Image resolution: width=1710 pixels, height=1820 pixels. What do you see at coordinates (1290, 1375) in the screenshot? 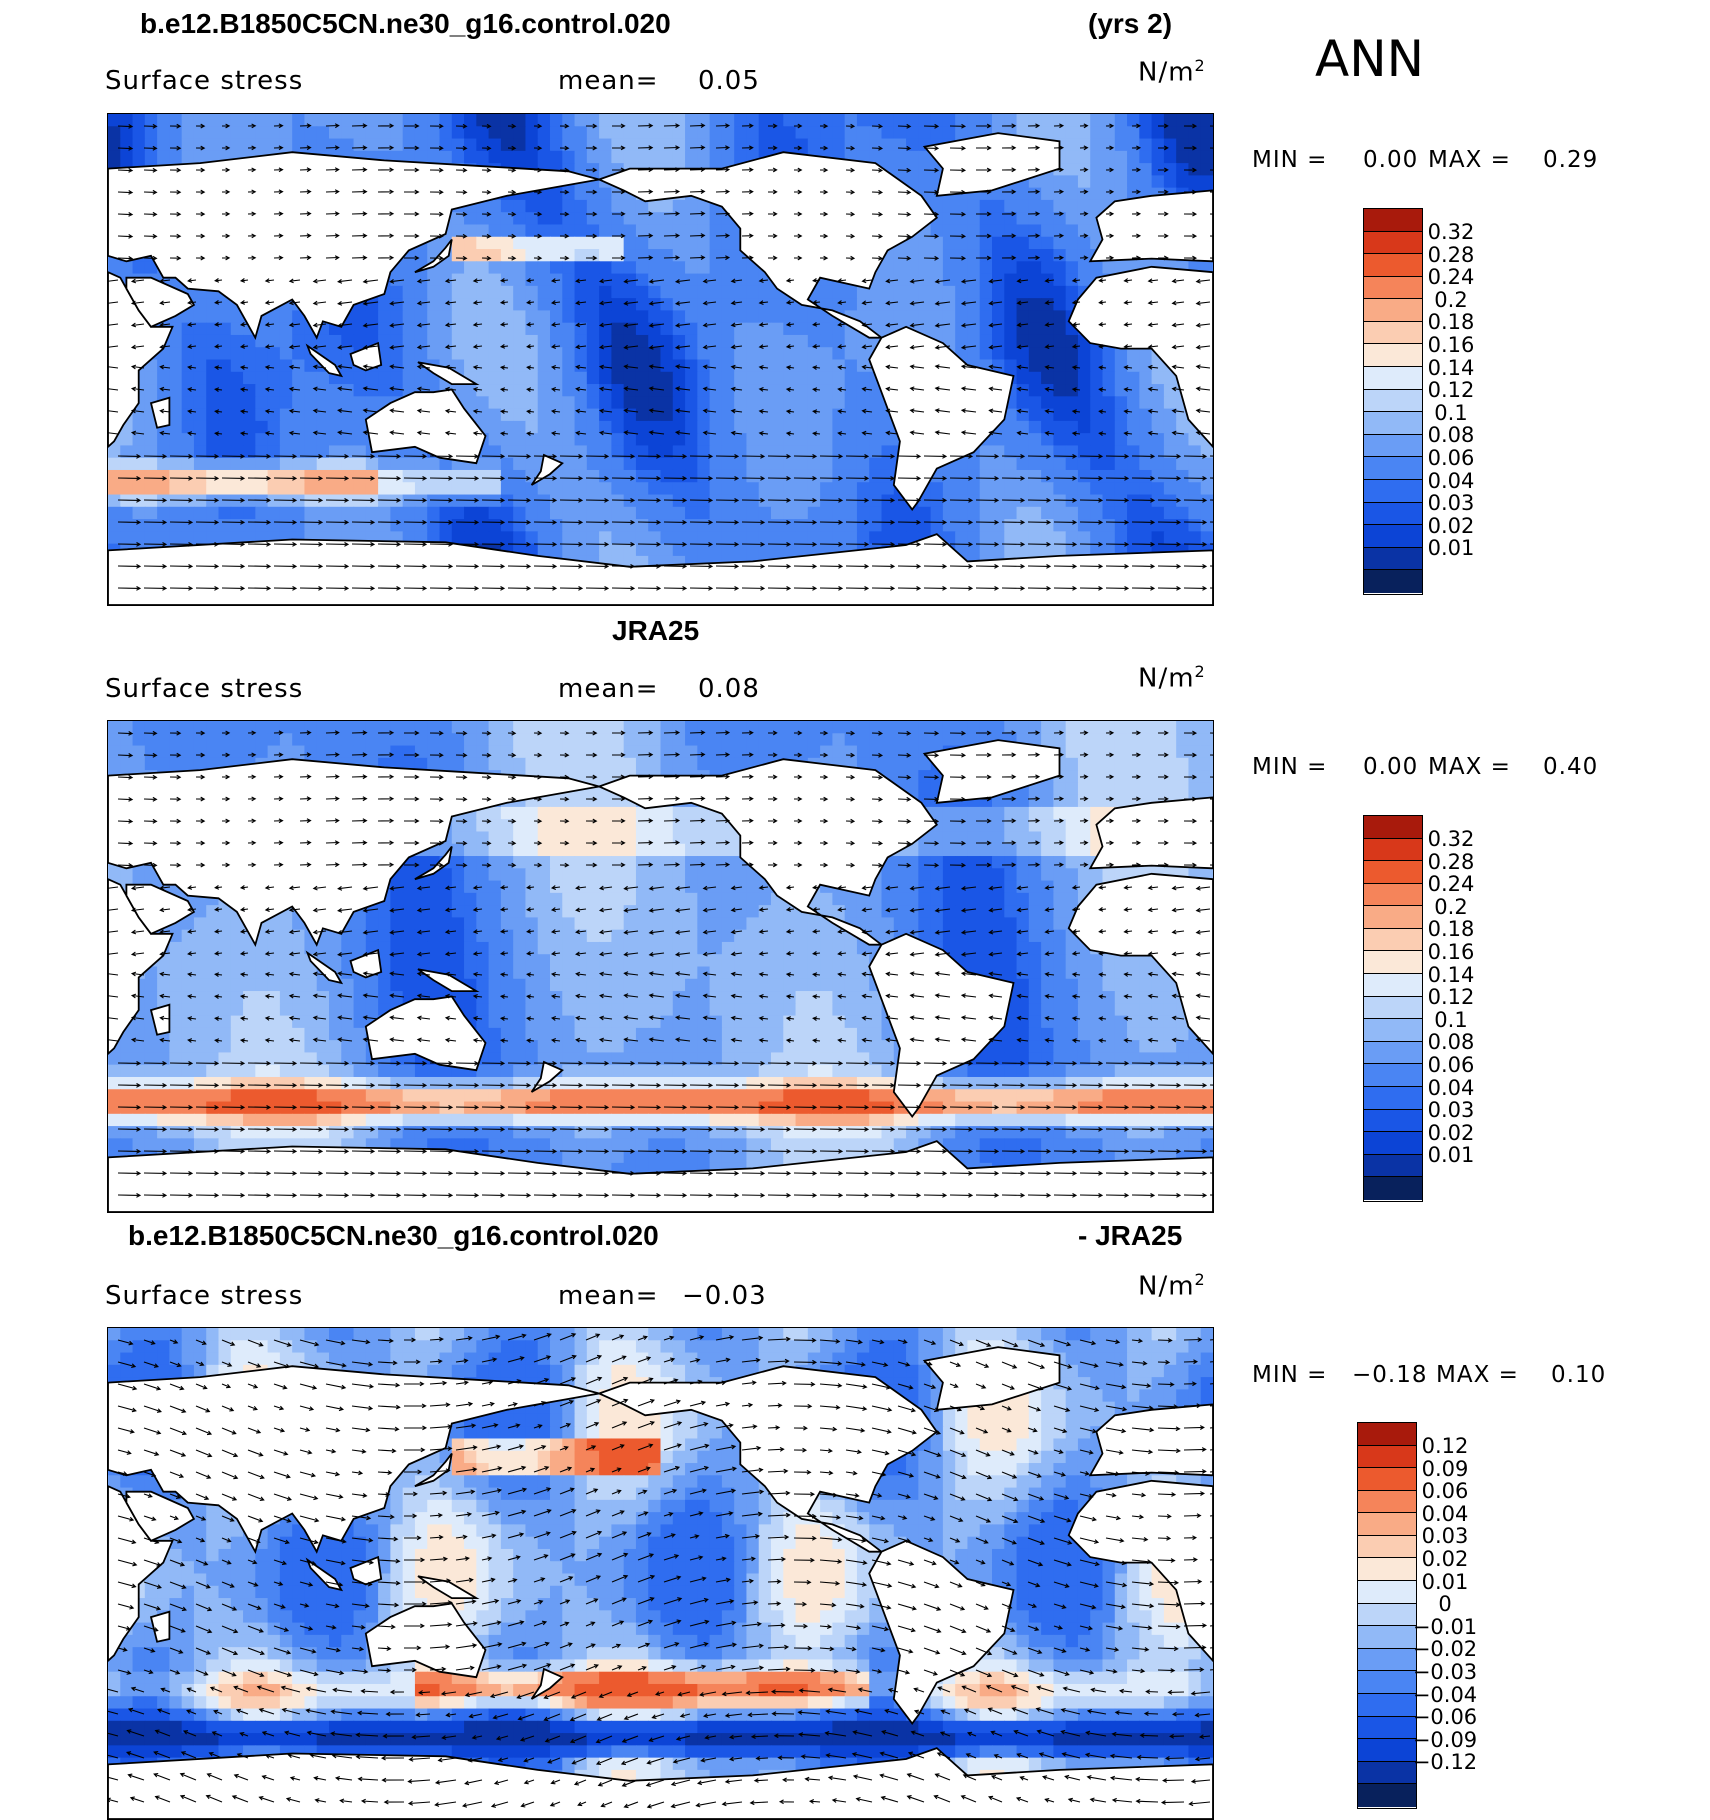
I see `panel3-min-label: MIN =` at bounding box center [1290, 1375].